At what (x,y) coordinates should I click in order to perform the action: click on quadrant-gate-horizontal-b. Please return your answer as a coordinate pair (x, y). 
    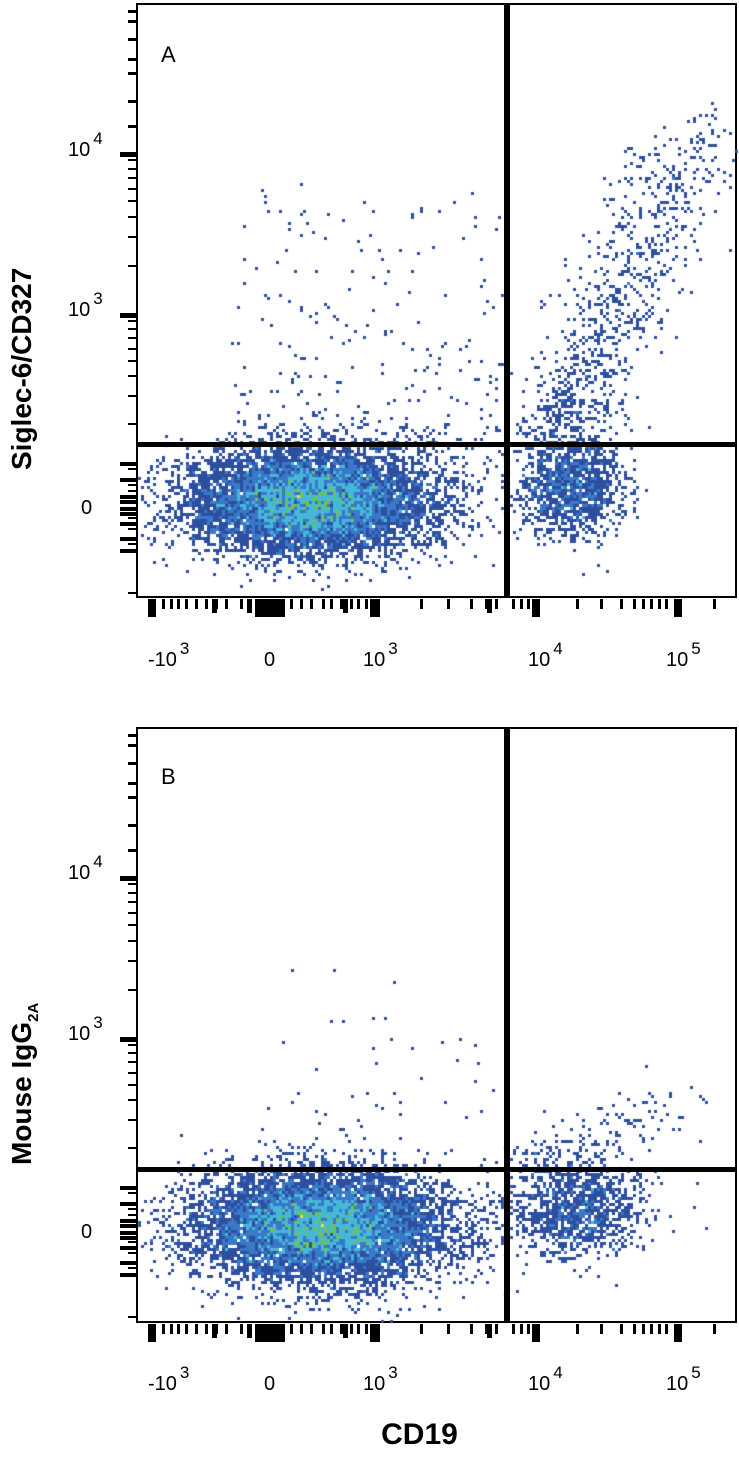
    Looking at the image, I should click on (436, 1169).